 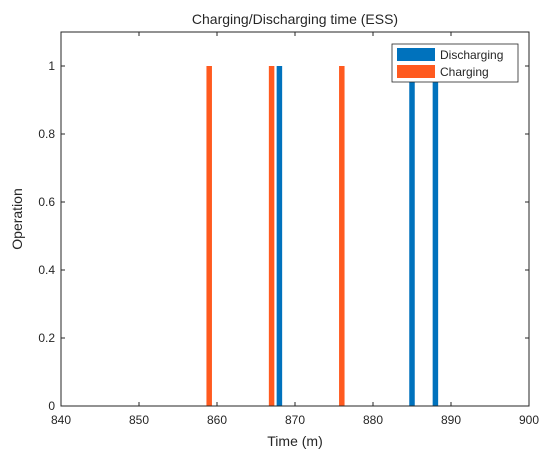 I want to click on y-tick-label: 1, so click(x=51, y=66).